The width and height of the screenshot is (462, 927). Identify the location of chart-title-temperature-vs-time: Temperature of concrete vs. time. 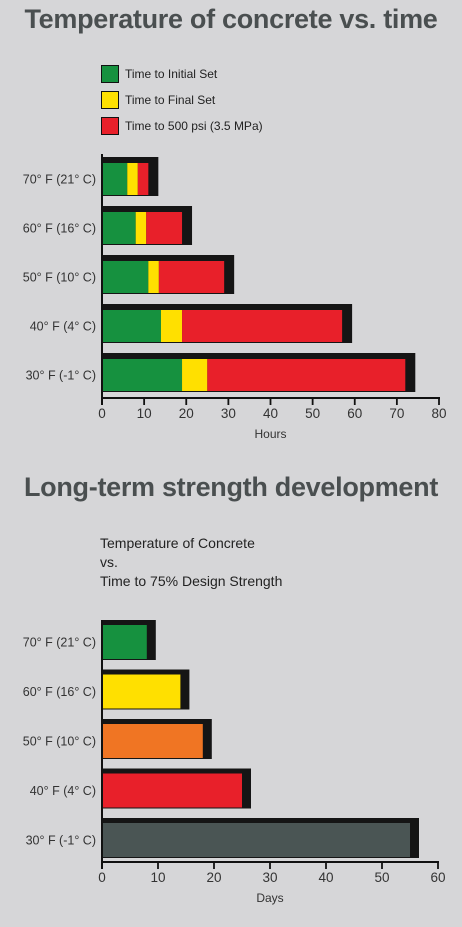
(231, 19).